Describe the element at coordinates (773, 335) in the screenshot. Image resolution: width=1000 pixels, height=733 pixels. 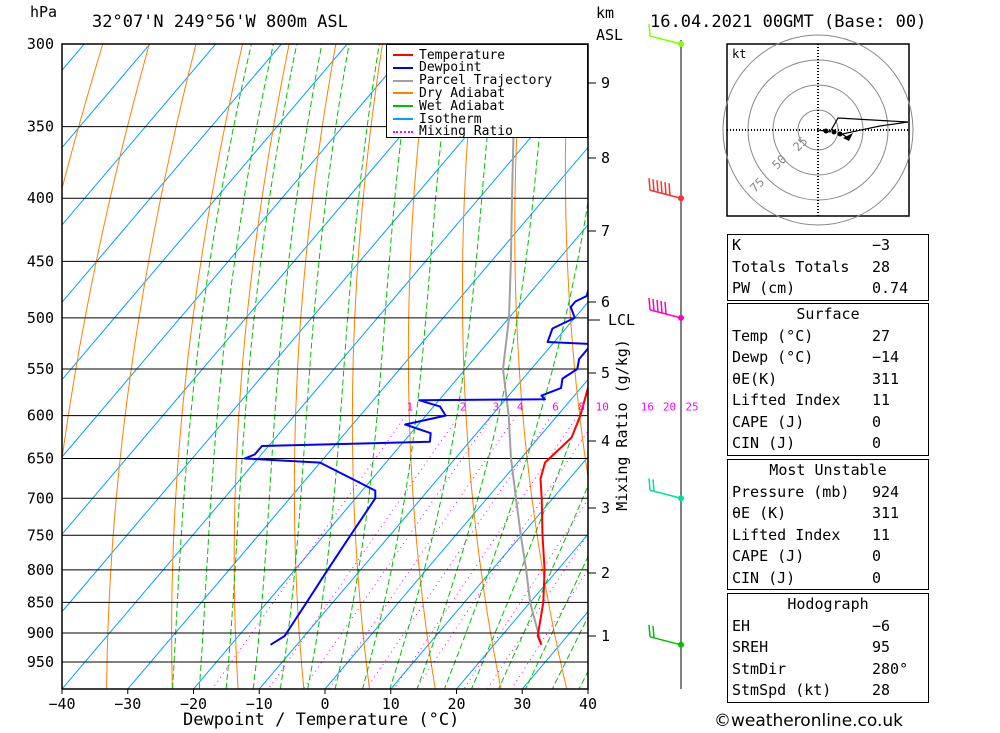
I see `table-row-label: Temp (°C)` at that location.